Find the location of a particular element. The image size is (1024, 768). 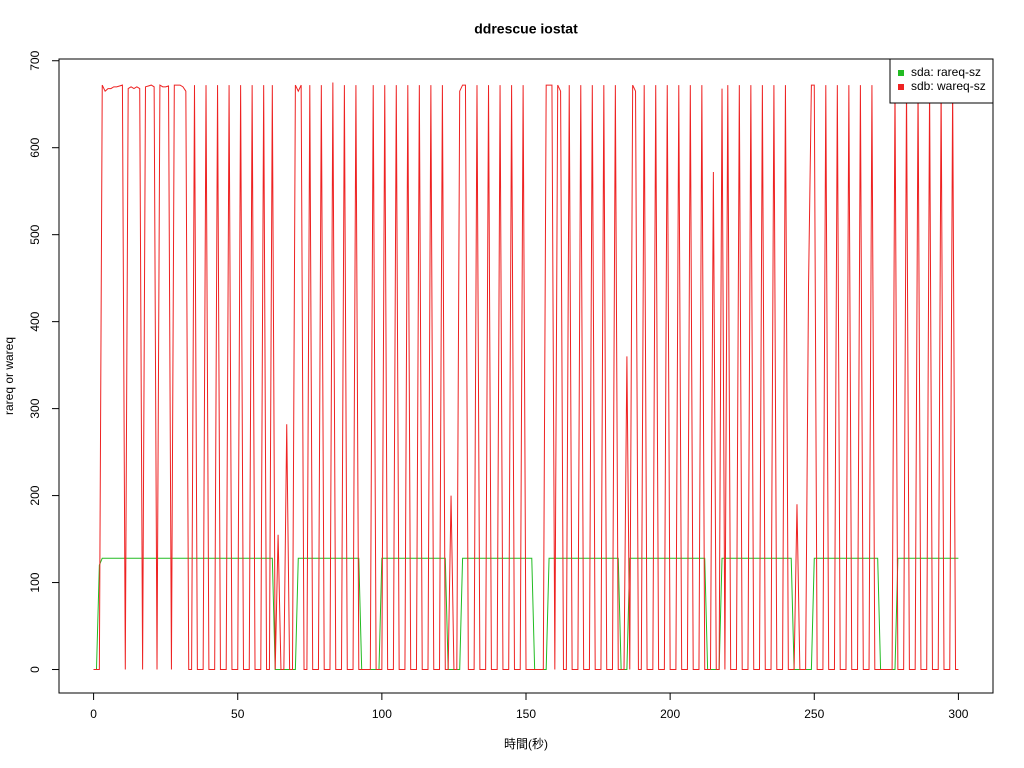

y-tick-label: 100 is located at coordinates (35, 582).